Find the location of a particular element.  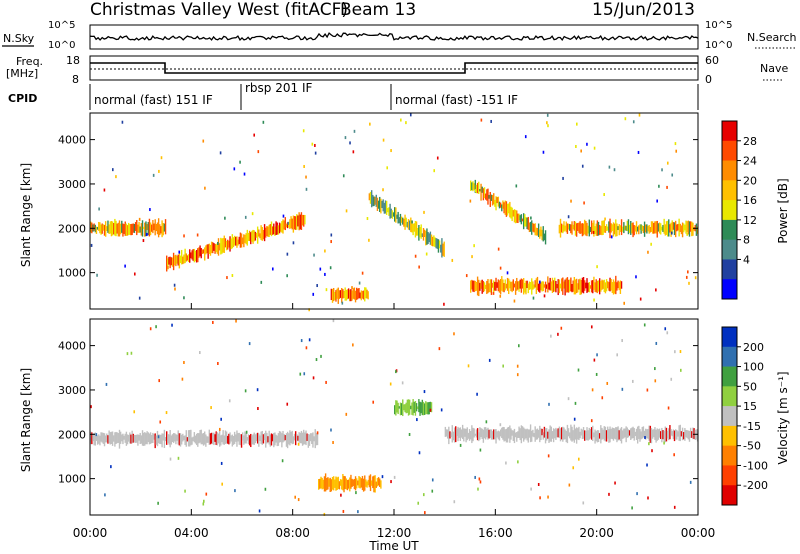

freq-tick-bottom: 8 is located at coordinates (75, 79).